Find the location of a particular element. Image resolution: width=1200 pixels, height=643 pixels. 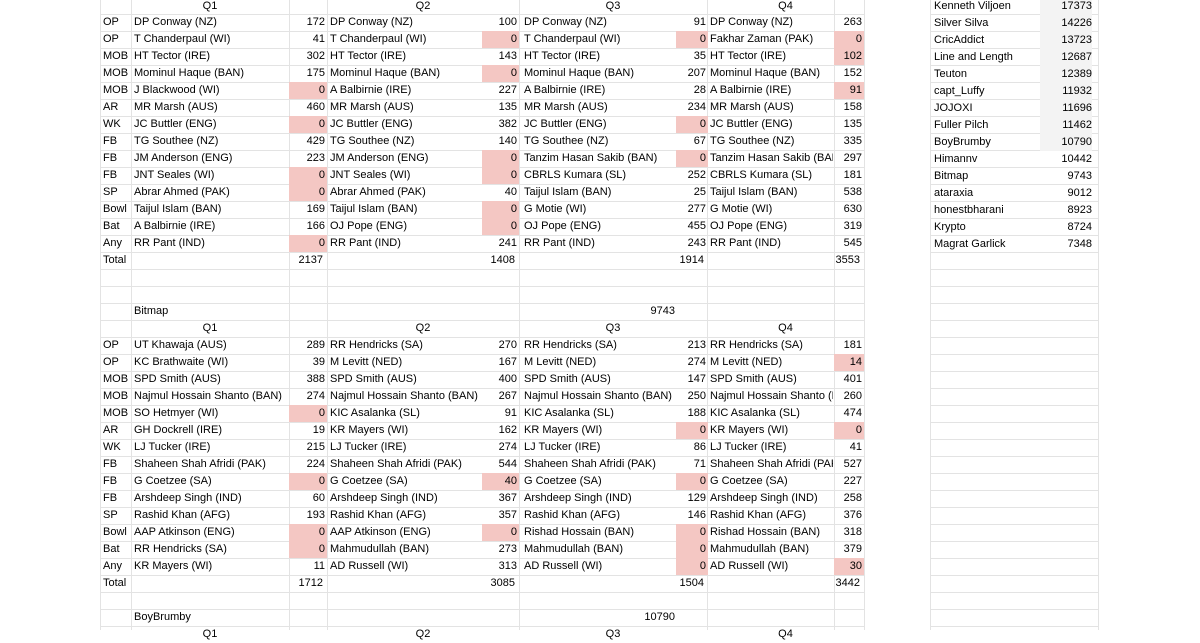

score-cell: 162 is located at coordinates (507, 430).